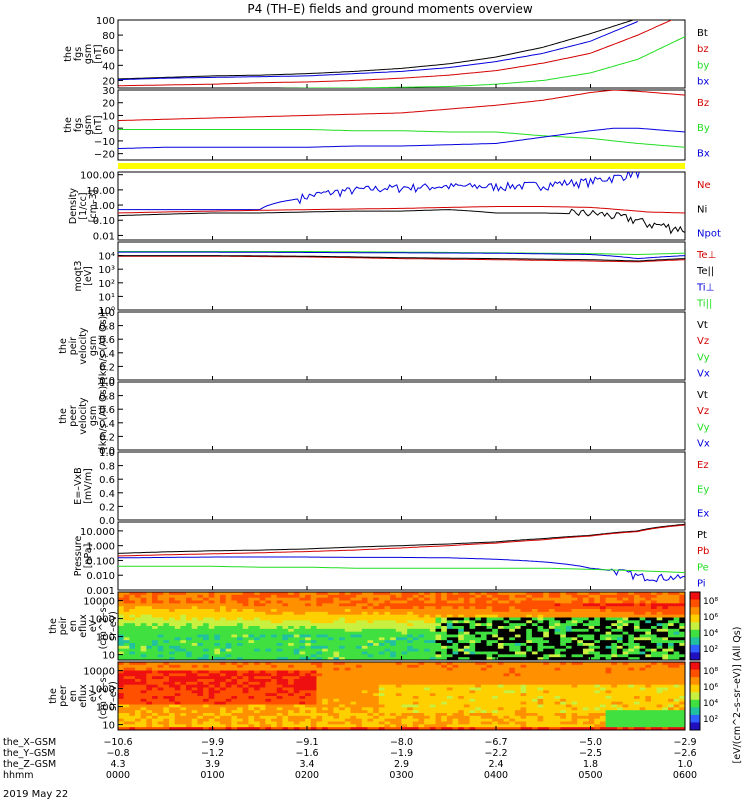 This screenshot has height=800, width=750. What do you see at coordinates (401, 569) in the screenshot?
I see `series-line-pi` at bounding box center [401, 569].